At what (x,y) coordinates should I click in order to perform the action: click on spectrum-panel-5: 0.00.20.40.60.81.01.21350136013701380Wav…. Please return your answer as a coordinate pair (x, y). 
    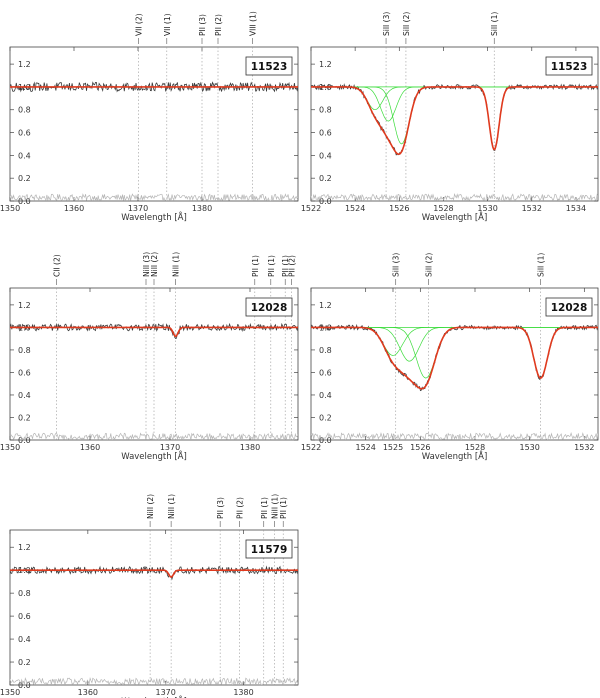
    Looking at the image, I should click on (149, 596).